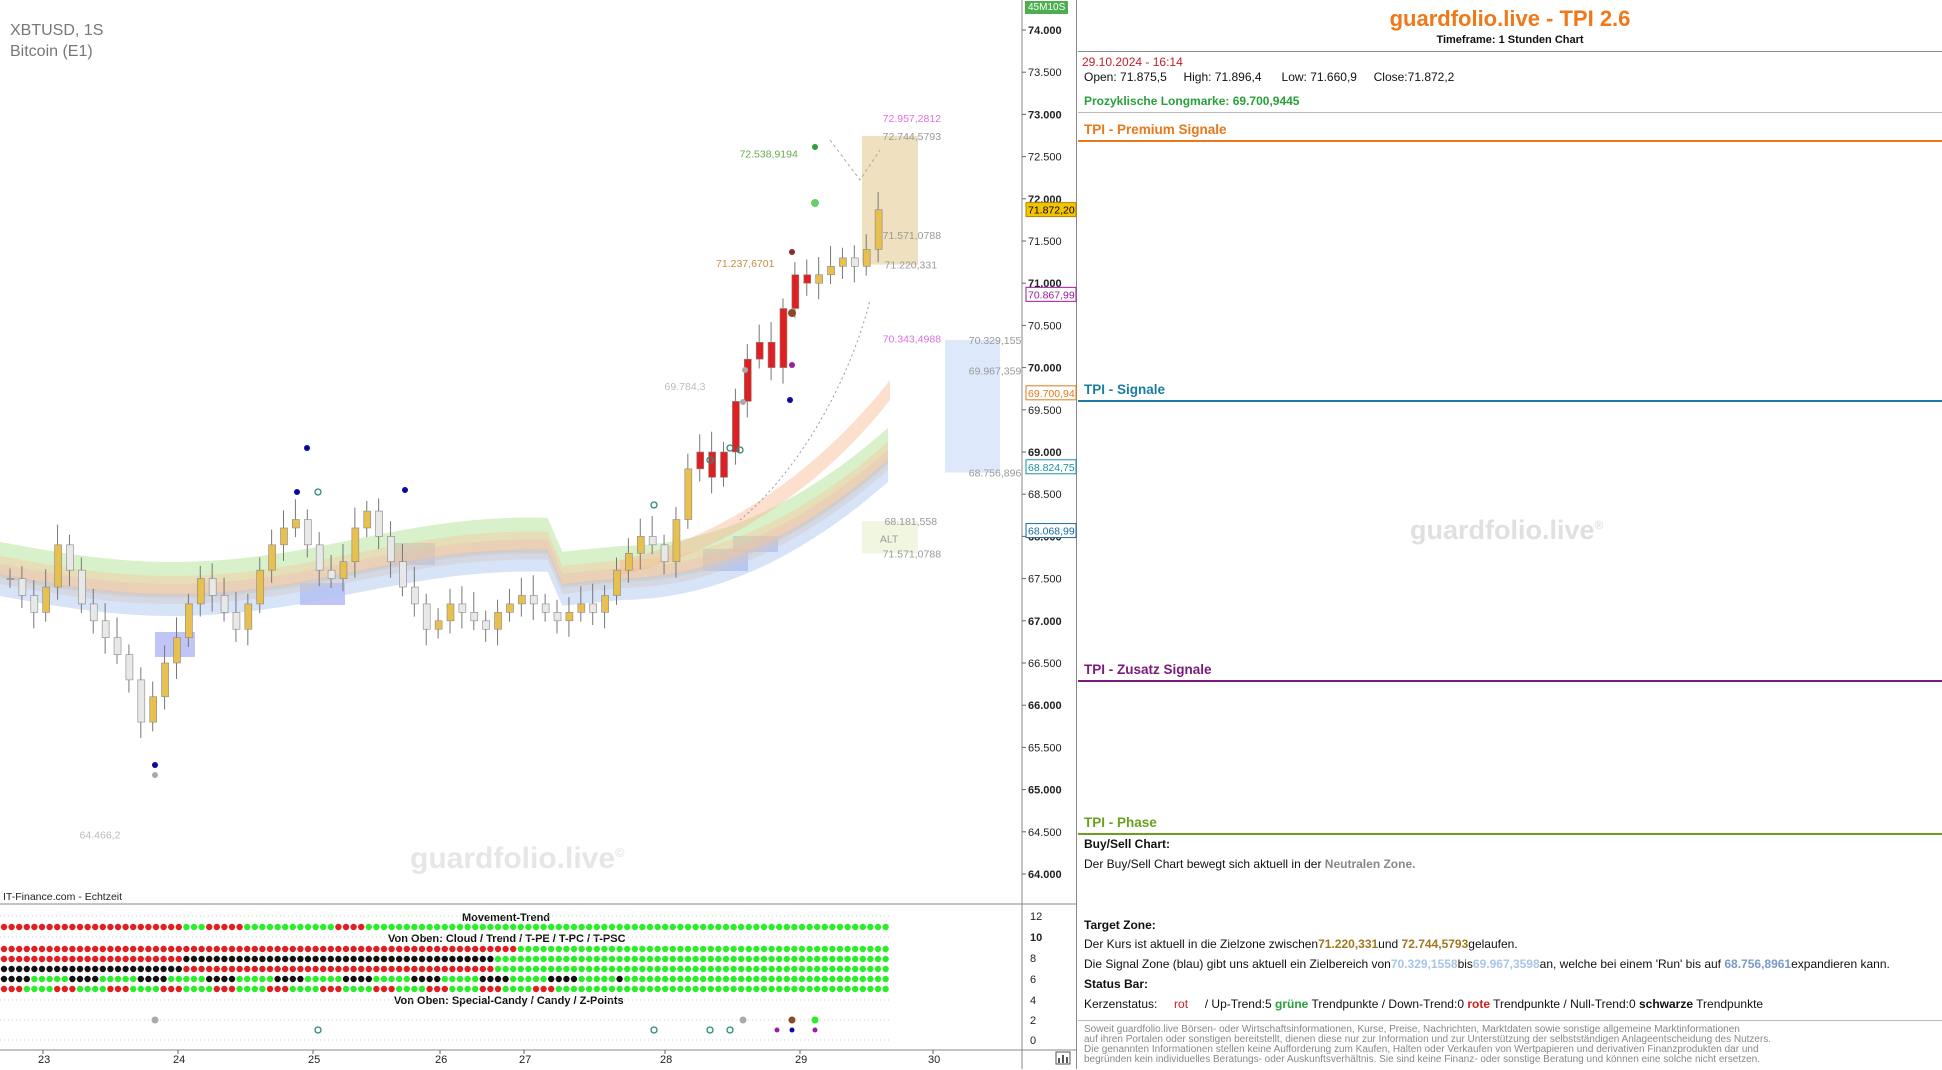 Image resolution: width=1942 pixels, height=1070 pixels. I want to click on price-annotation: 64.466,2, so click(100, 836).